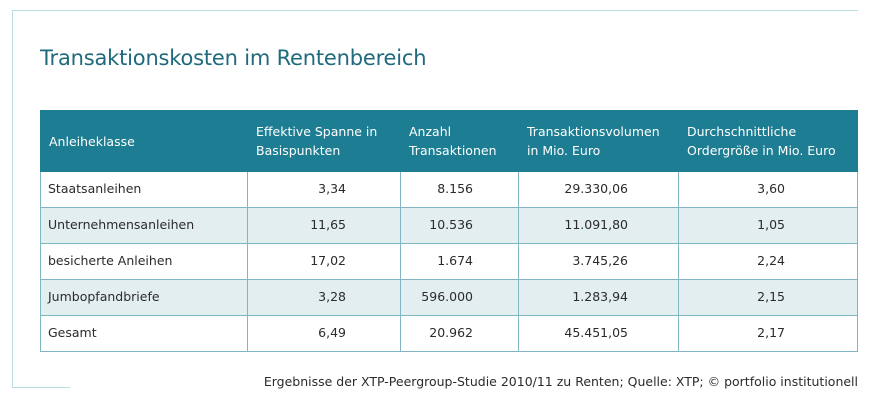 This screenshot has width=874, height=400. Describe the element at coordinates (564, 150) in the screenshot. I see `header-volumen-line2: in Mio. Euro` at that location.